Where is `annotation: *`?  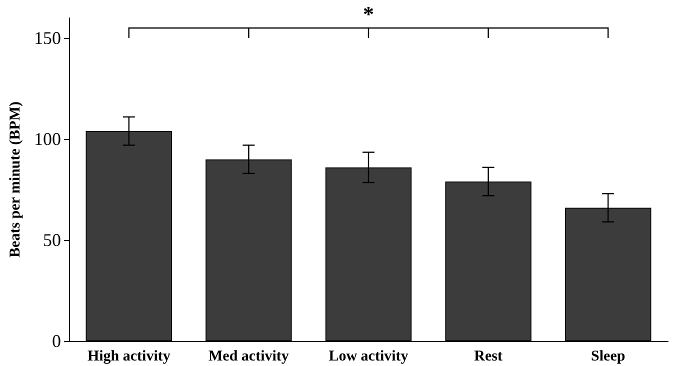
annotation: * is located at coordinates (368, 14).